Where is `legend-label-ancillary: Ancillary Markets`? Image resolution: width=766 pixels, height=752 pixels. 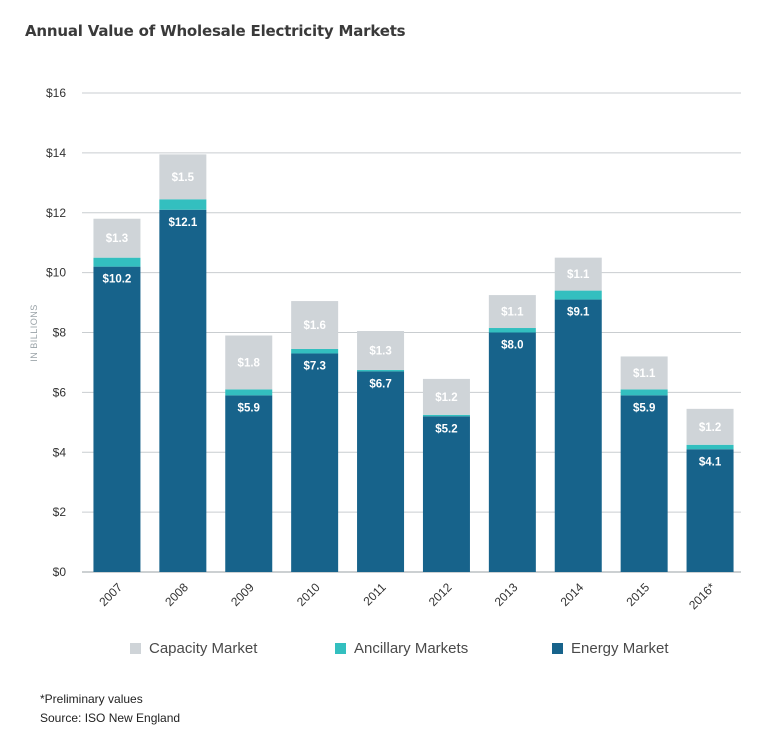
legend-label-ancillary: Ancillary Markets is located at coordinates (411, 648).